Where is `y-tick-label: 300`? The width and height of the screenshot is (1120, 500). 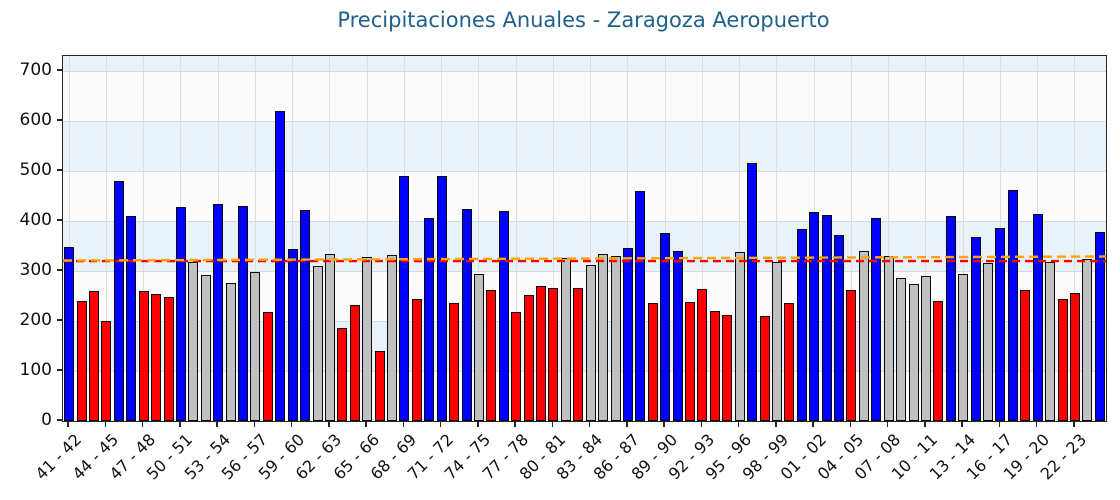
y-tick-label: 300 is located at coordinates (35, 270).